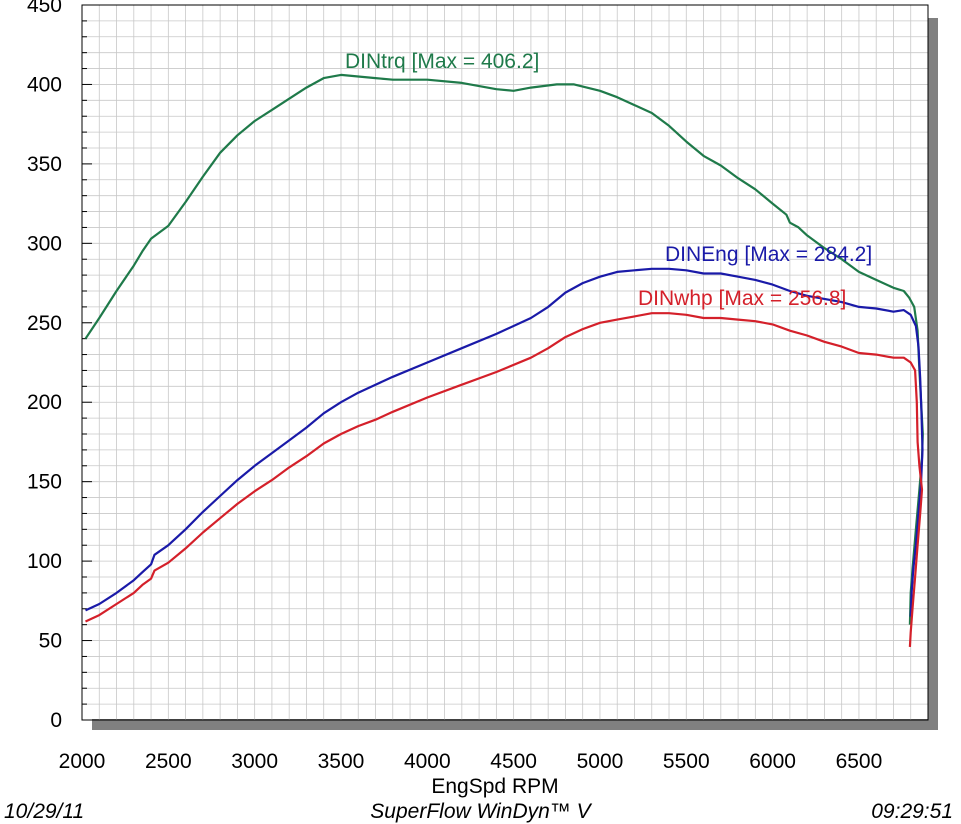 Image resolution: width=961 pixels, height=824 pixels. Describe the element at coordinates (44, 164) in the screenshot. I see `y-tick-label: 350` at that location.